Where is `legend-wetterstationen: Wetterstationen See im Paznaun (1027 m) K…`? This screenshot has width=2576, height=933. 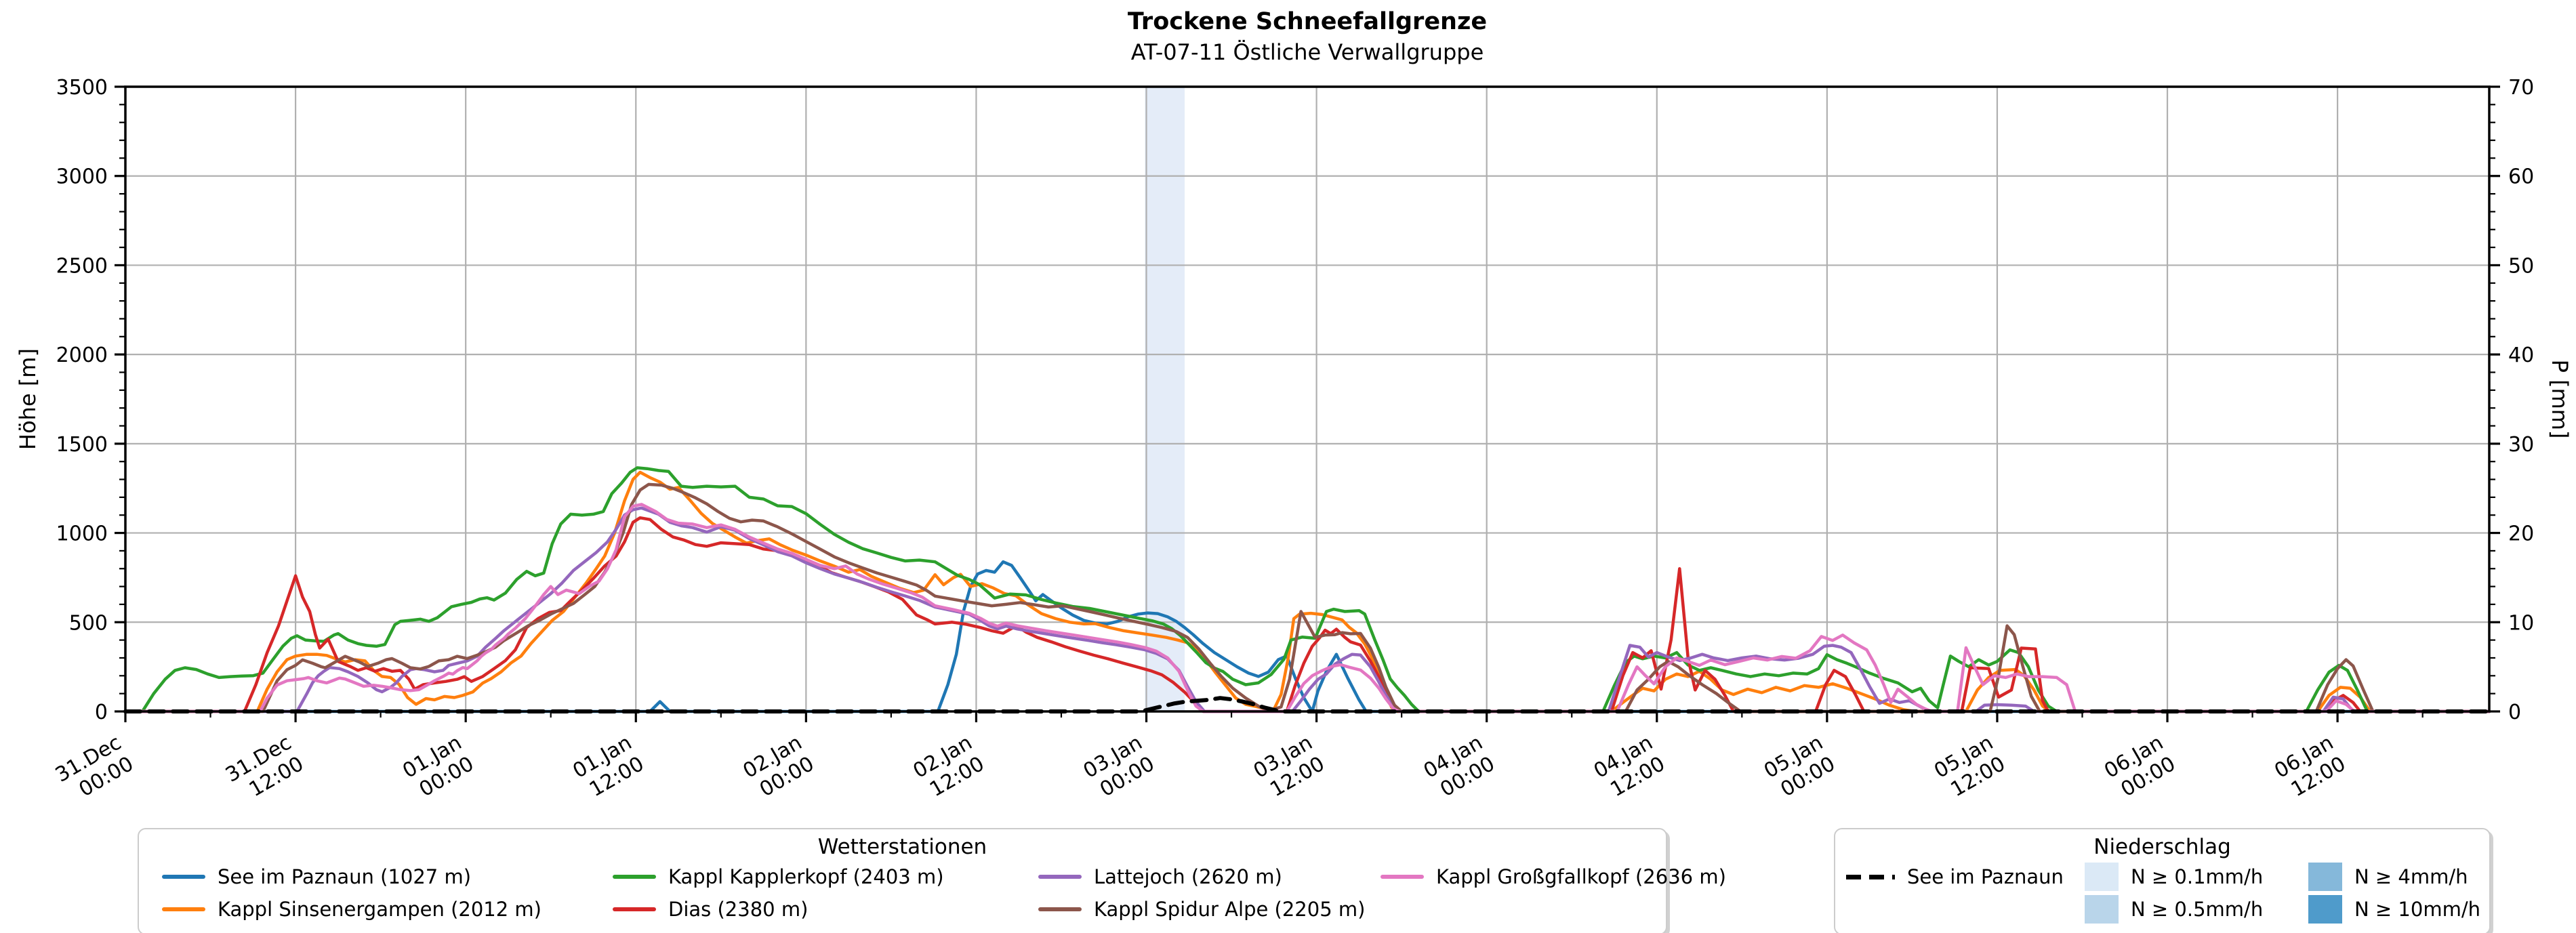 legend-wetterstationen: Wetterstationen See im Paznaun (1027 m) K… is located at coordinates (932, 880).